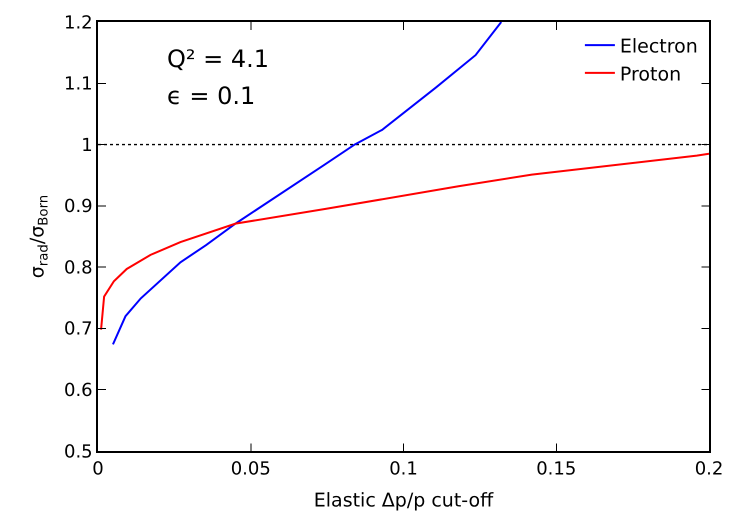 This screenshot has width=735, height=522. Describe the element at coordinates (87, 145) in the screenshot. I see `y-tick-label: 1` at that location.